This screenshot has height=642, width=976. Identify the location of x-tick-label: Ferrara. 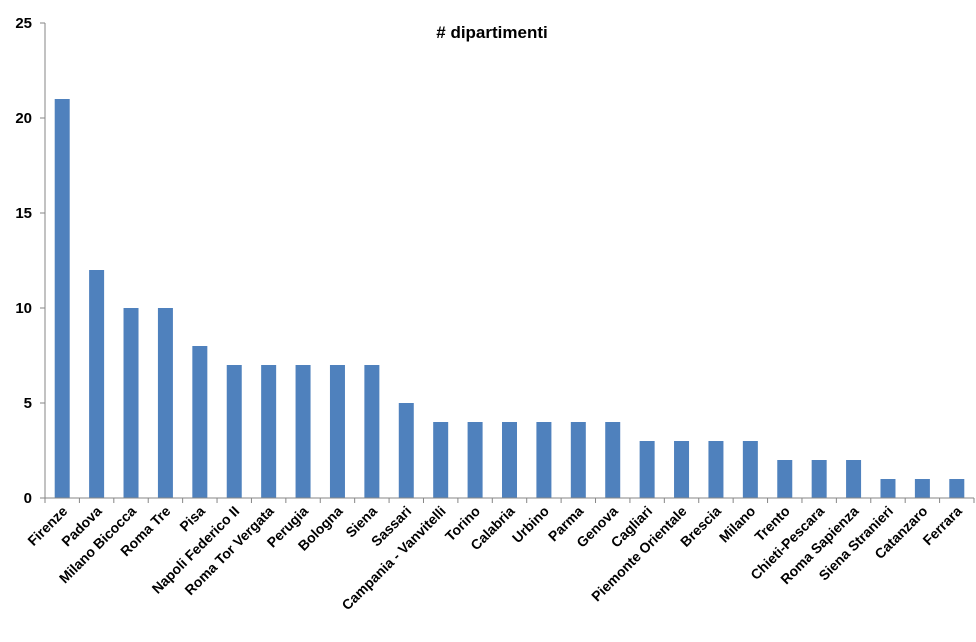
(942, 526).